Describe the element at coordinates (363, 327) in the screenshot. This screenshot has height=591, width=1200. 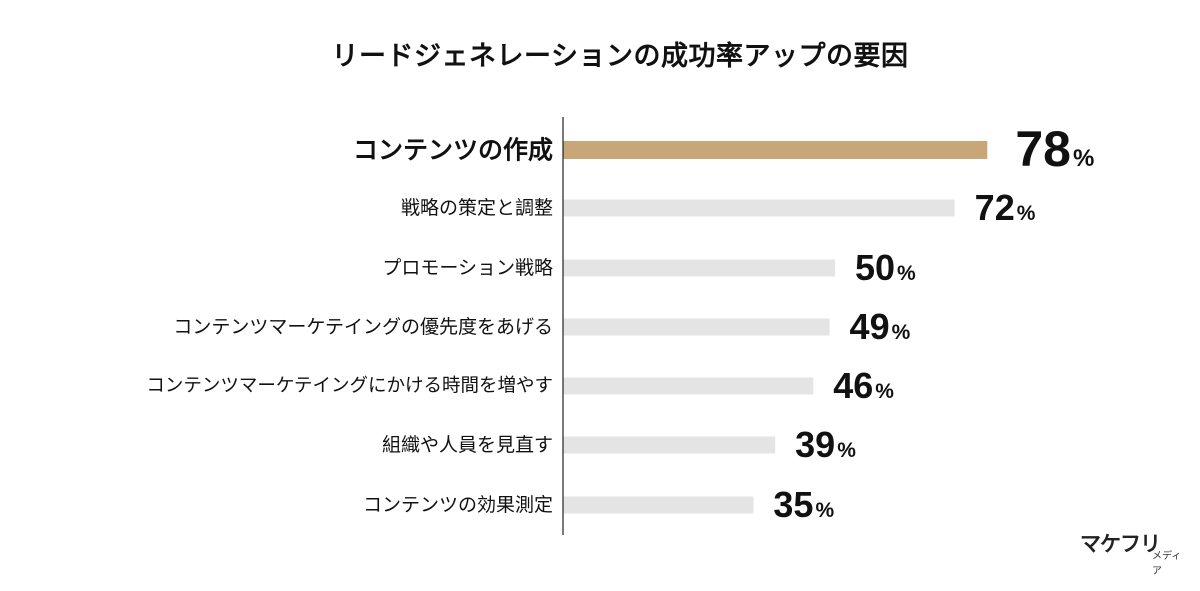
I see `category-label: コンテンツマーケテイングの優先度をあげる` at that location.